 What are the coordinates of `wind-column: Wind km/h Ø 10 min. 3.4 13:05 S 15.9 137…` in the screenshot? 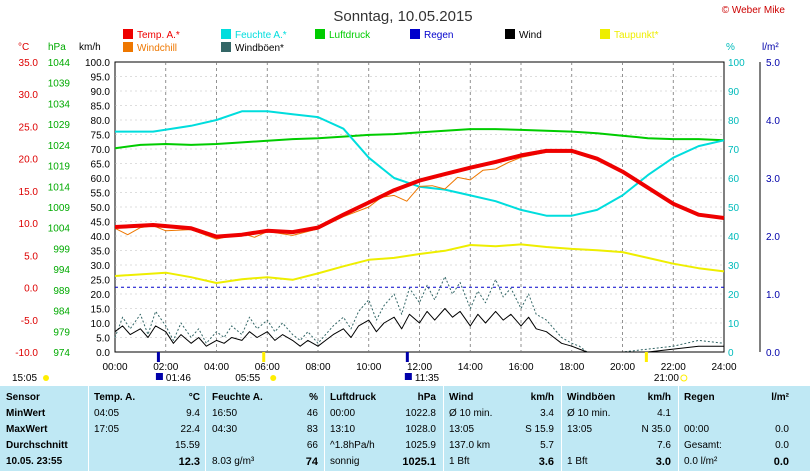 It's located at (501, 428).